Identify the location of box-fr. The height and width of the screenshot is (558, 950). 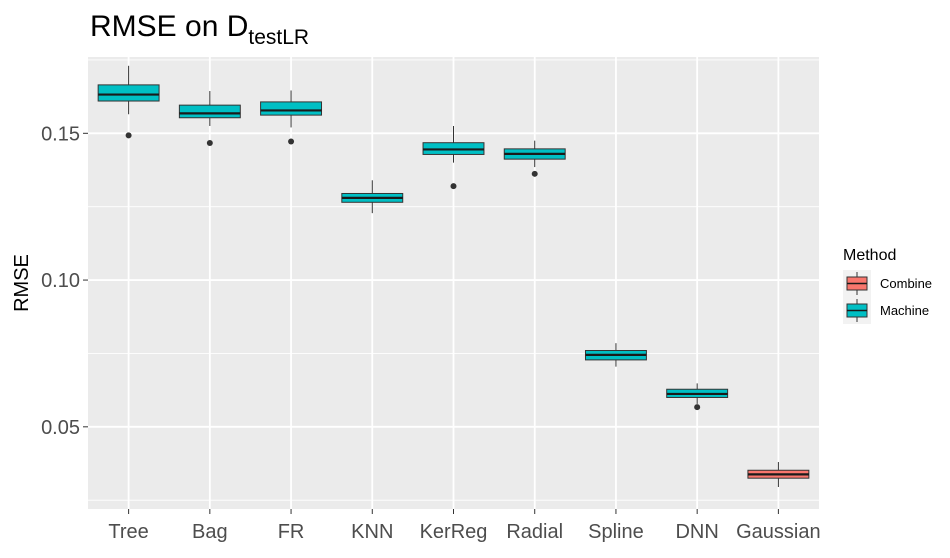
(291, 117).